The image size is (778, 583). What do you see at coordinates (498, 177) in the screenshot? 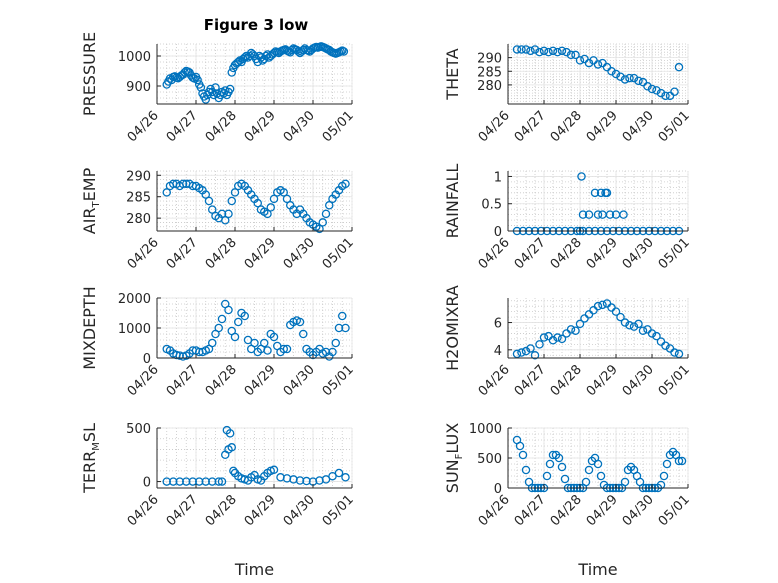
I see `y-tick-label: 1` at bounding box center [498, 177].